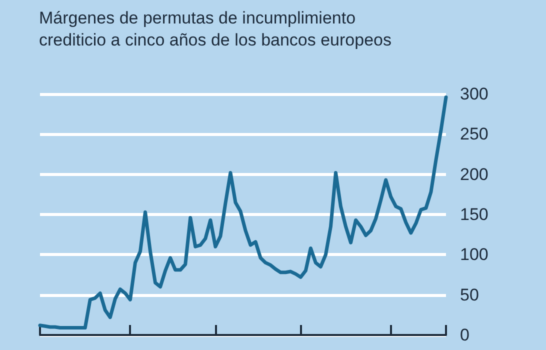 Image resolution: width=546 pixels, height=350 pixels. Describe the element at coordinates (474, 134) in the screenshot. I see `y-tick-label: 250` at that location.